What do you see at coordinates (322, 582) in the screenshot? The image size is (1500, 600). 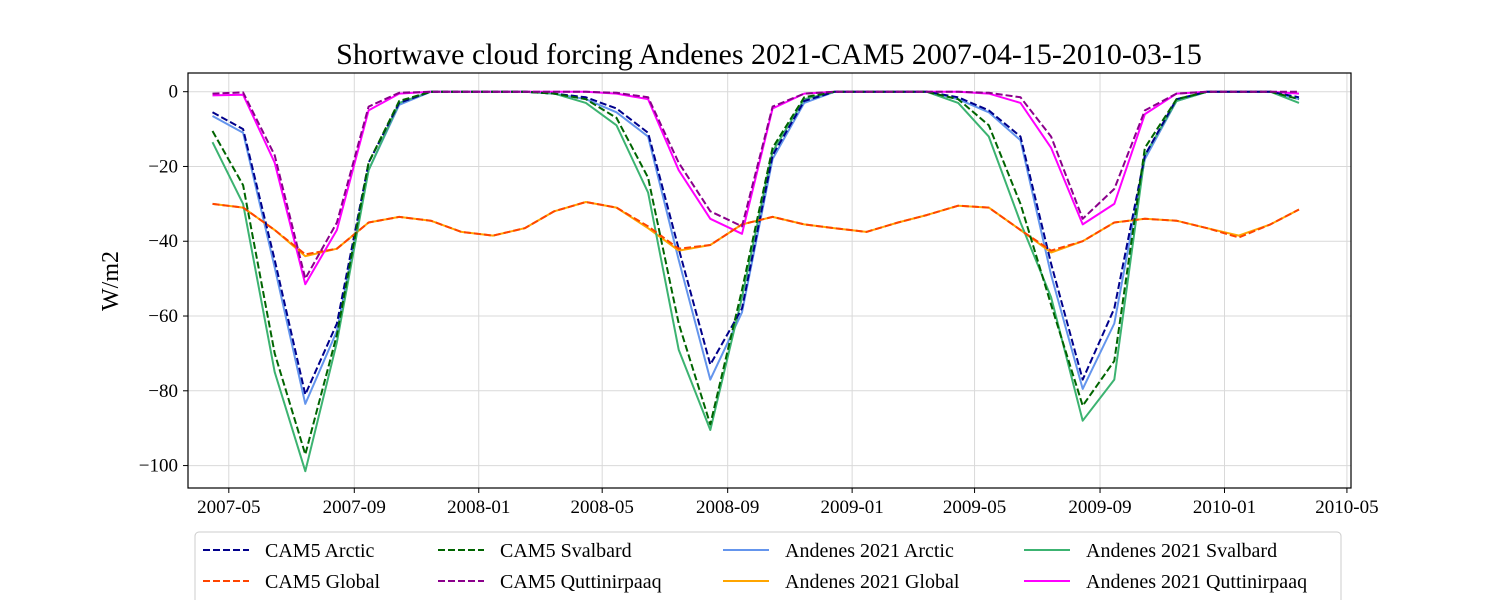 I see `legend-label-cam5-global: CAM5 Global` at bounding box center [322, 582].